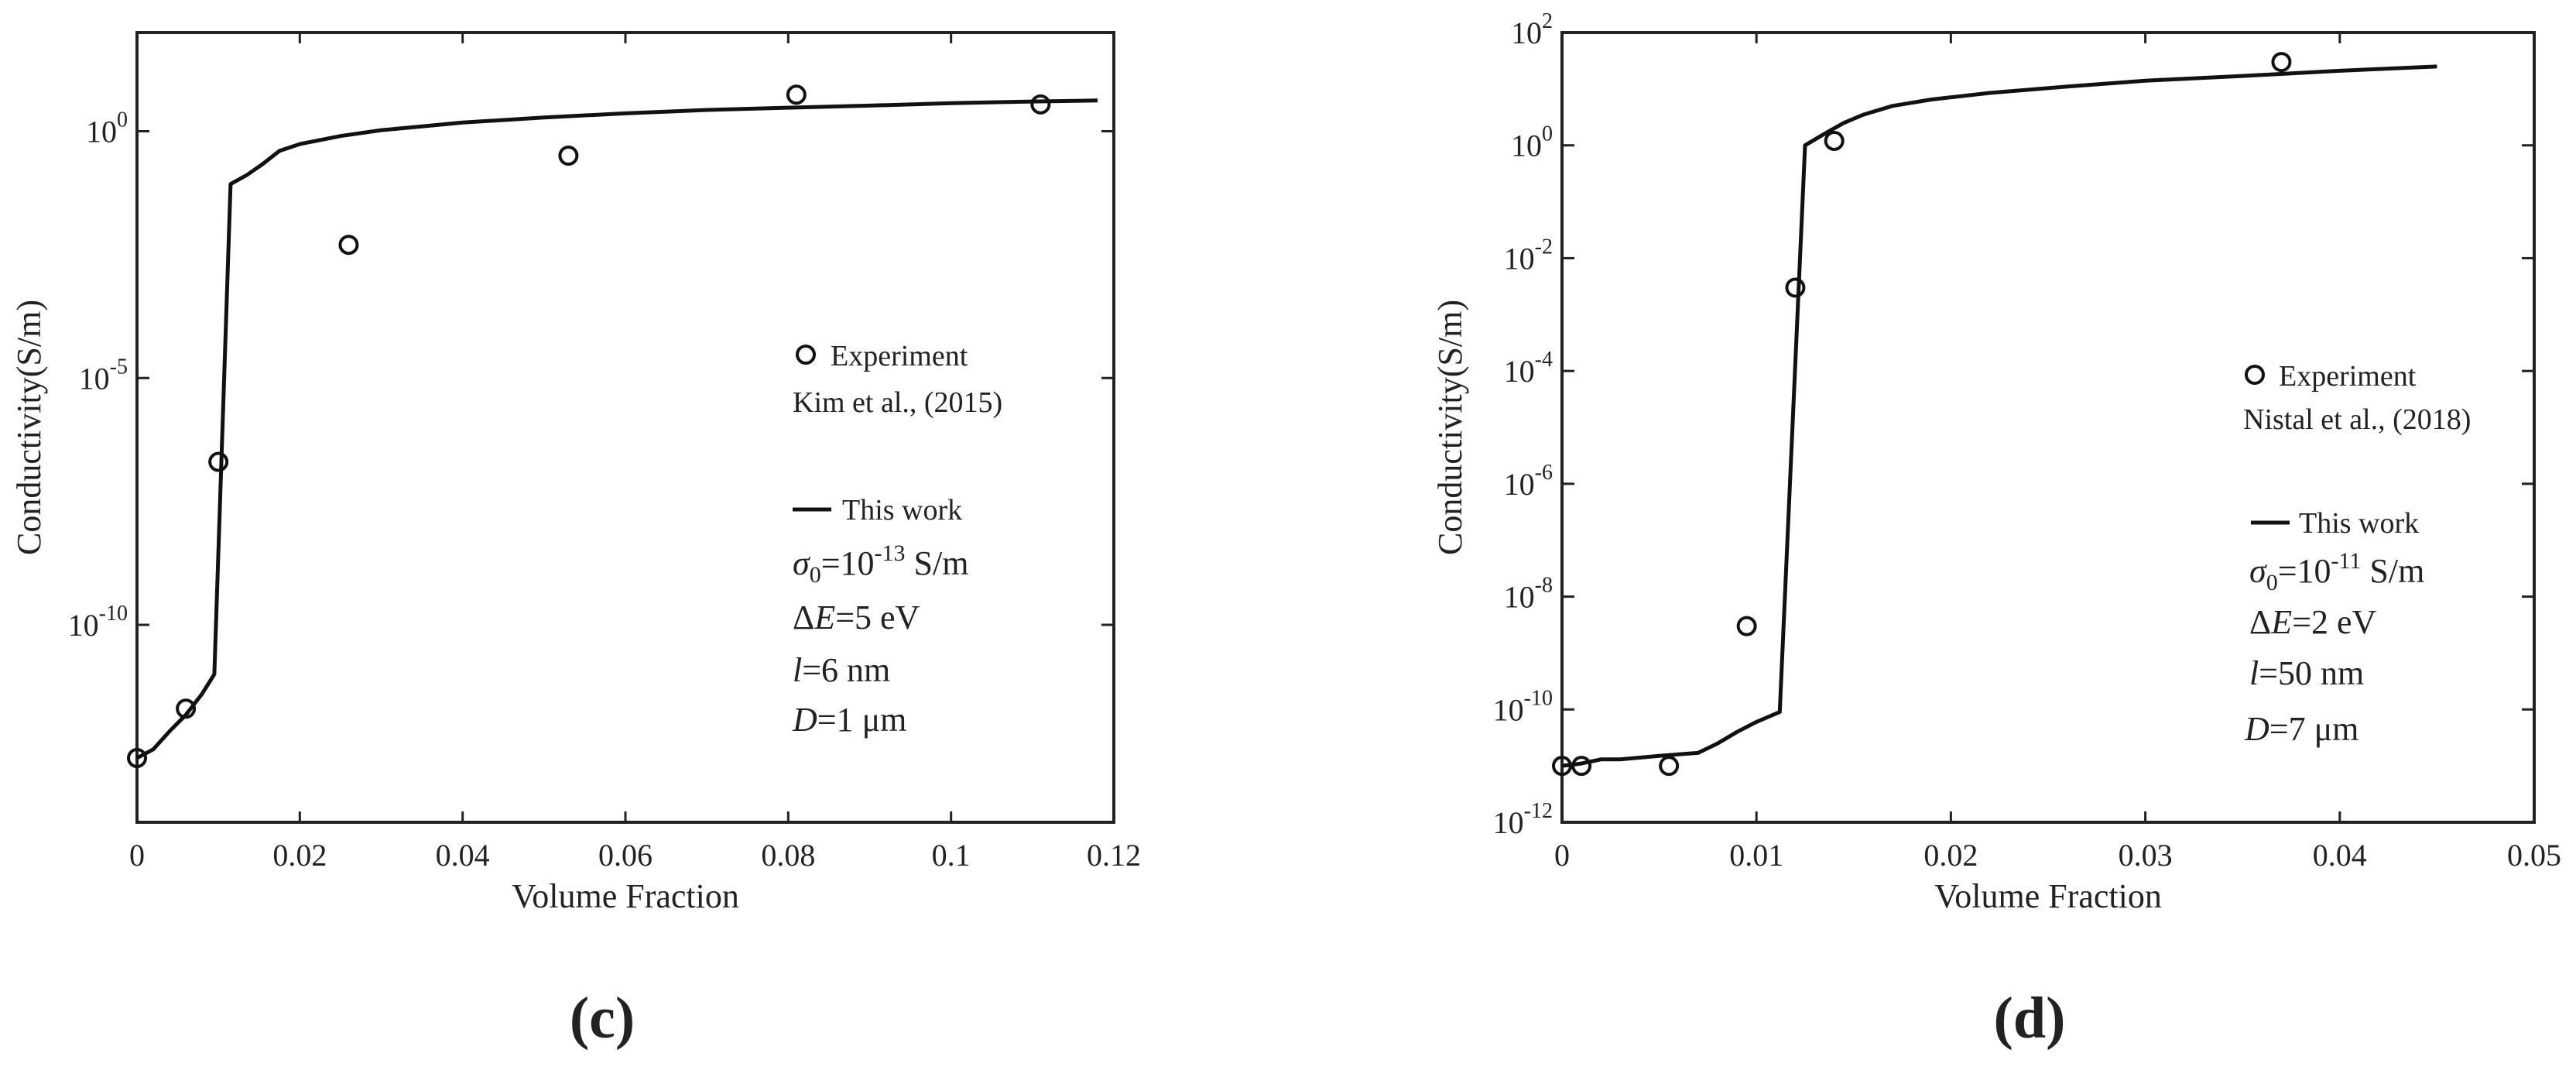  Describe the element at coordinates (2048, 896) in the screenshot. I see `x-axis-label-d: Volume Fraction` at that location.